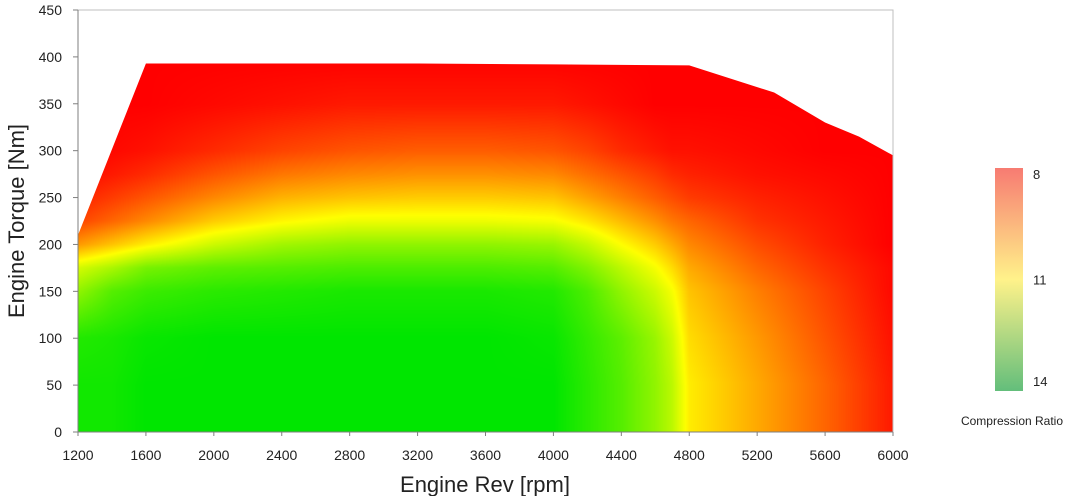  I want to click on legend-title: Compression Ratio, so click(1012, 421).